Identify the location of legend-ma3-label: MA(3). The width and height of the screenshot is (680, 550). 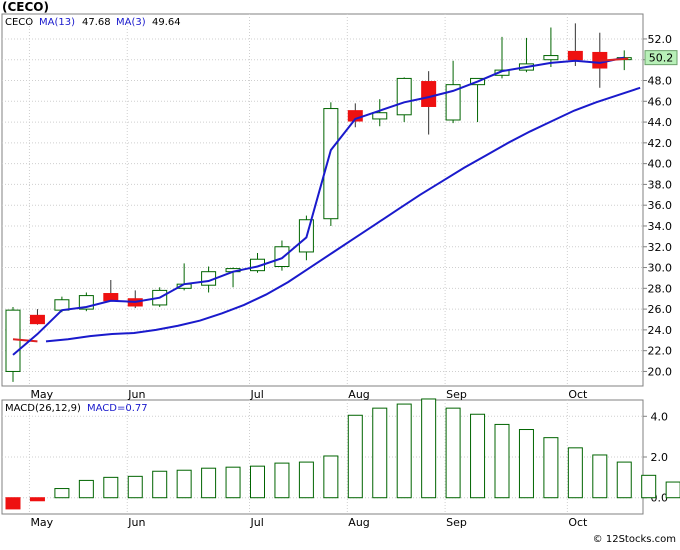
(131, 22).